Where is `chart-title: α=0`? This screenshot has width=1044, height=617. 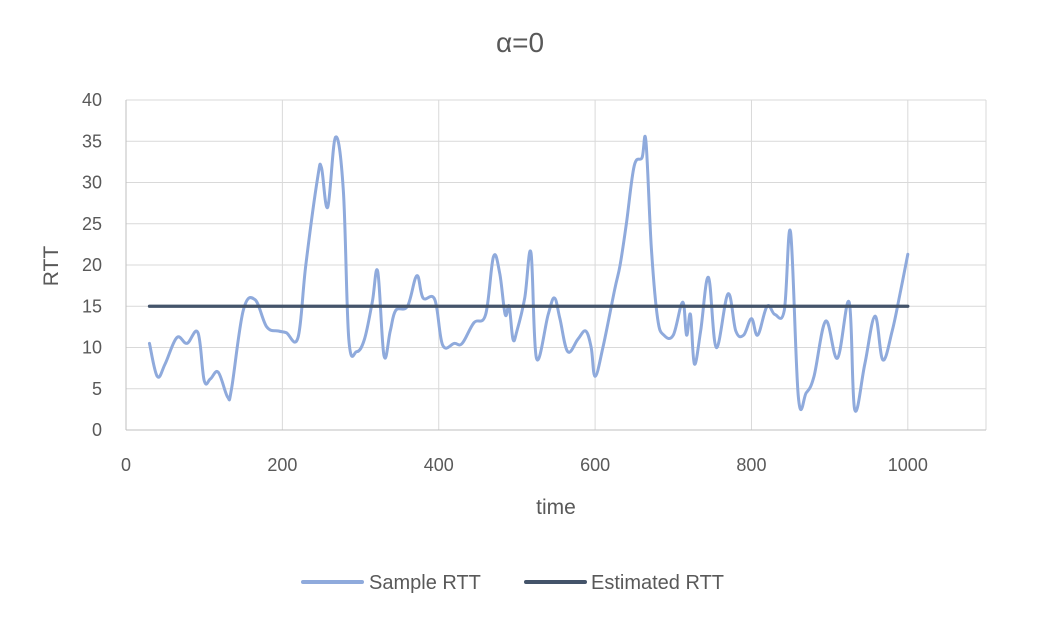
chart-title: α=0 is located at coordinates (520, 42).